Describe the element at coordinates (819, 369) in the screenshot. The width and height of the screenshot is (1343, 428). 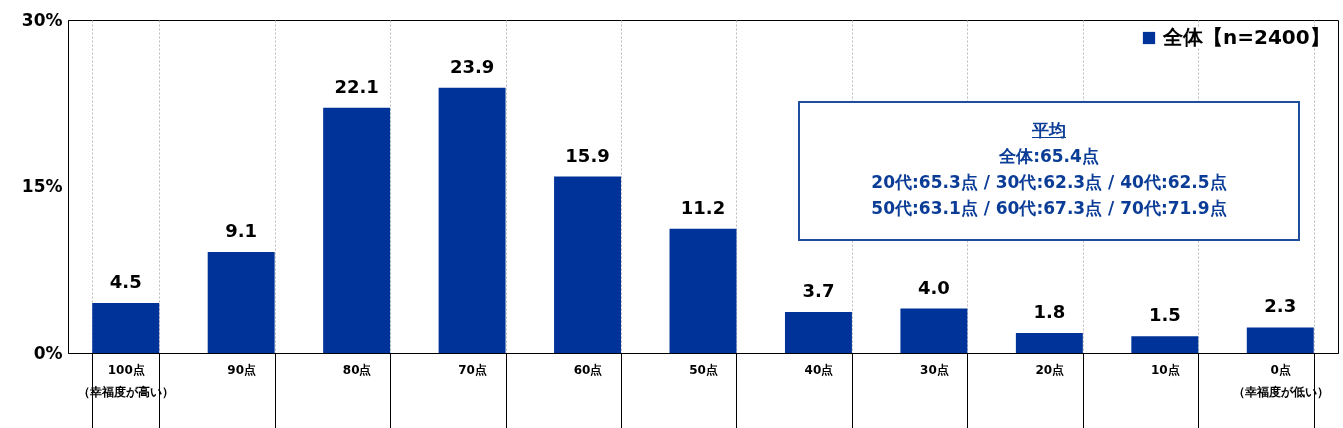
I see `x-tick-label: 40点` at that location.